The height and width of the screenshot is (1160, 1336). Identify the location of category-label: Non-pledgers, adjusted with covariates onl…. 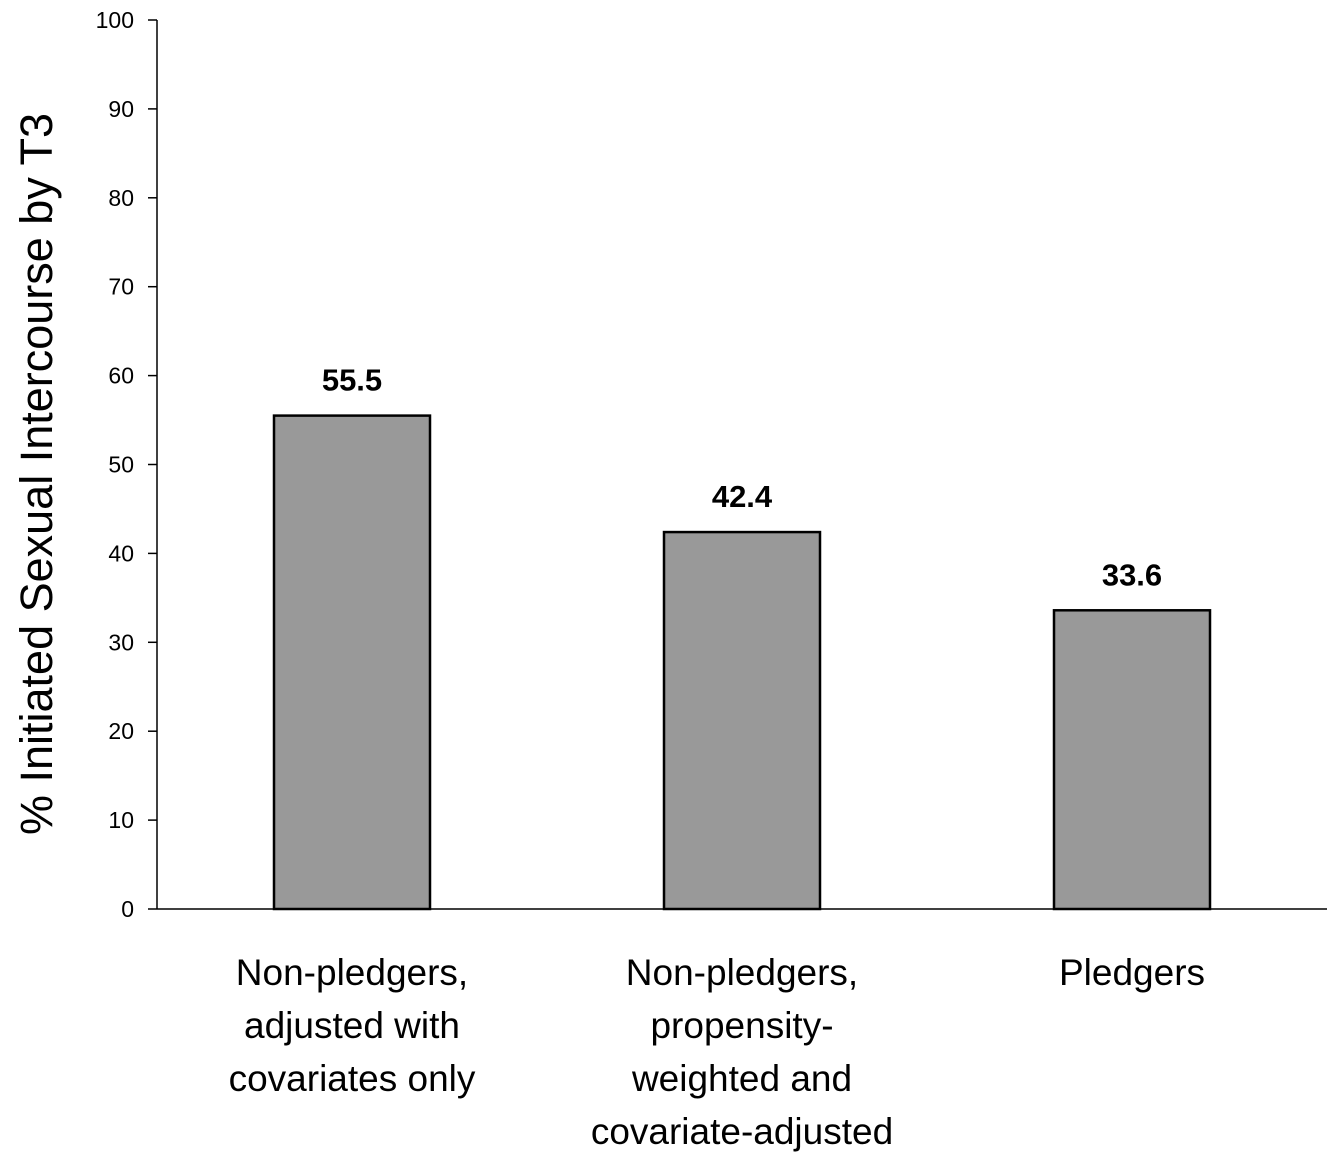
(352, 1025).